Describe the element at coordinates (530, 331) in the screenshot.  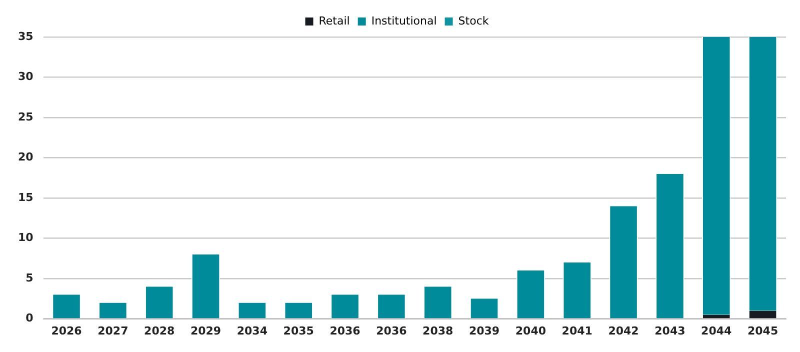
I see `x-tick-label: 2040` at that location.